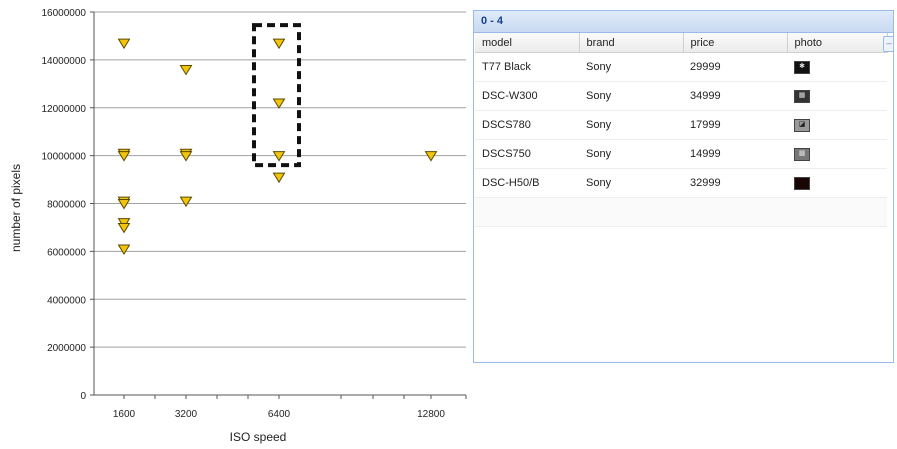  What do you see at coordinates (802, 96) in the screenshot?
I see `camera-photo-thumbnail: ▦` at bounding box center [802, 96].